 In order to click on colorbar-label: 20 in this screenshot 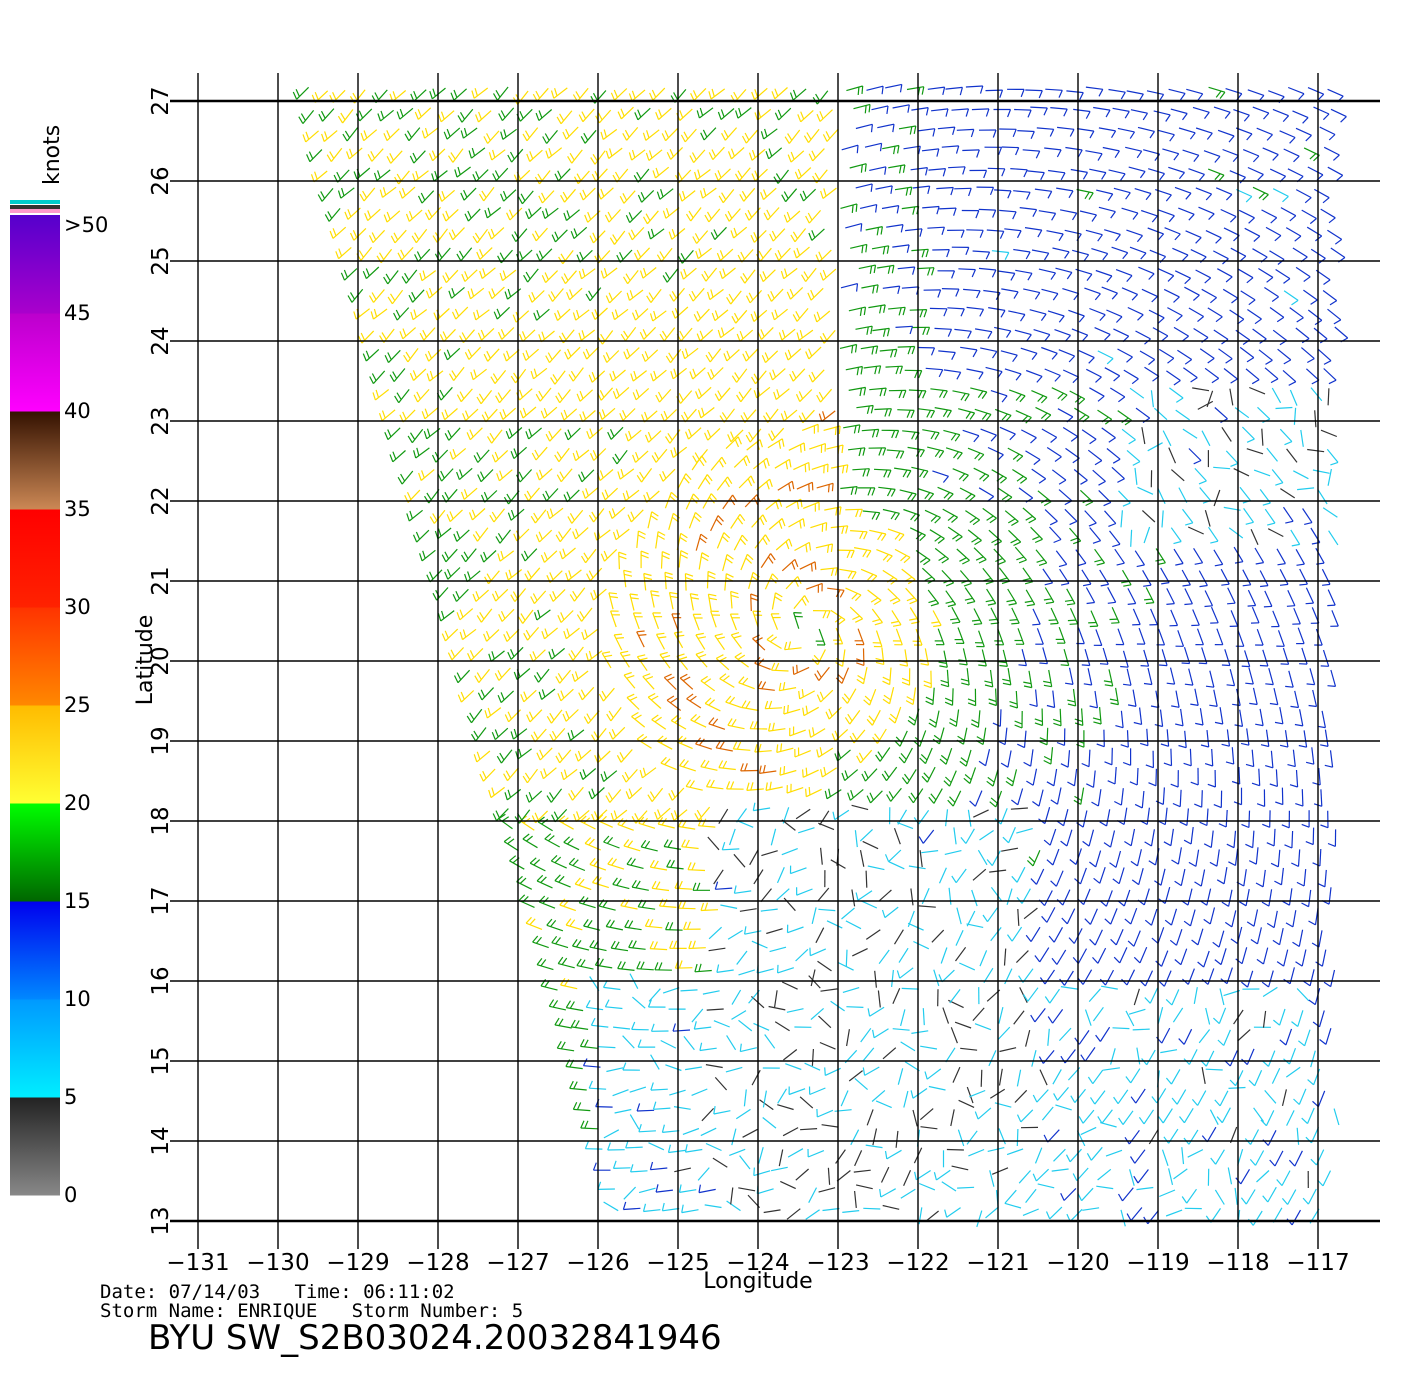, I will do `click(77, 803)`.